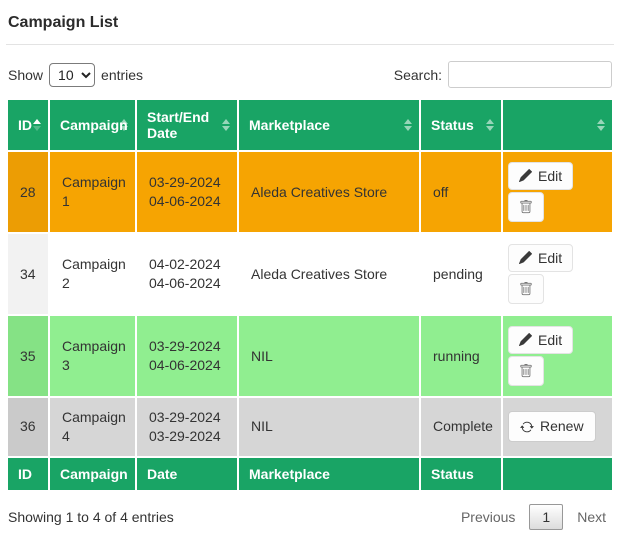 This screenshot has height=542, width=620. What do you see at coordinates (552, 427) in the screenshot?
I see `renew-button: Renew` at bounding box center [552, 427].